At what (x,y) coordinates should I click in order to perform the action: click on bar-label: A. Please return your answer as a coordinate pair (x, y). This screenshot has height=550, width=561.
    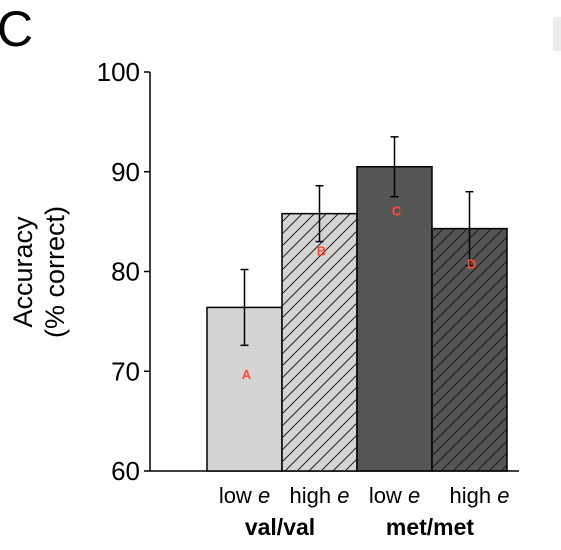
    Looking at the image, I should click on (247, 374).